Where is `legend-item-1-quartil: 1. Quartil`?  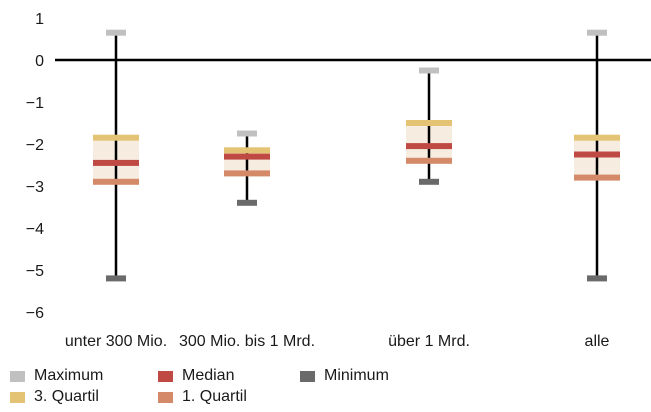
legend-item-1-quartil: 1. Quartil is located at coordinates (202, 397).